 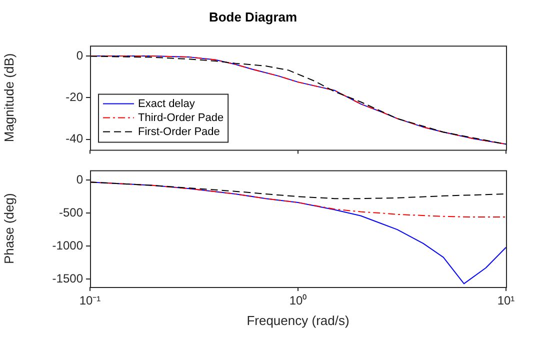 What do you see at coordinates (298, 320) in the screenshot?
I see `x-axis-title: Frequency (rad/s)` at bounding box center [298, 320].